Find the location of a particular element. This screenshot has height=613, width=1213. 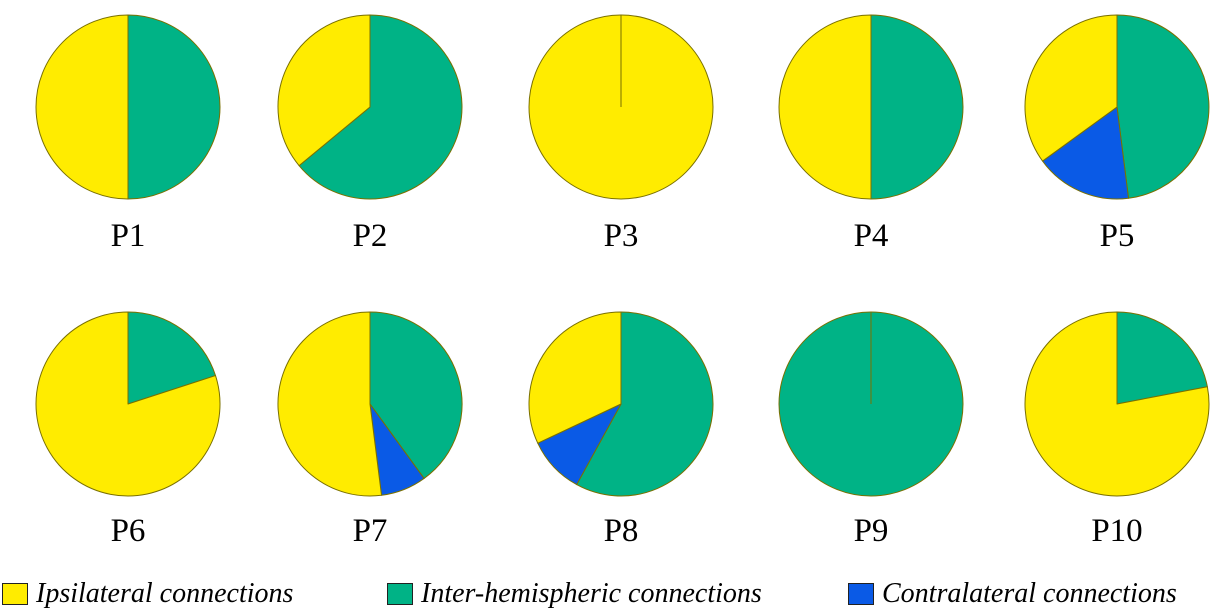

legend-label-contralateral: Contralateral connections is located at coordinates (1029, 593).